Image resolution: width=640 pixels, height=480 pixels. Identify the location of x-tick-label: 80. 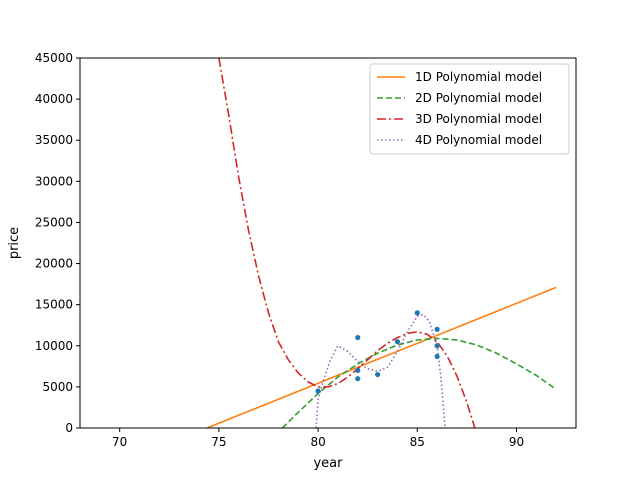
(317, 442).